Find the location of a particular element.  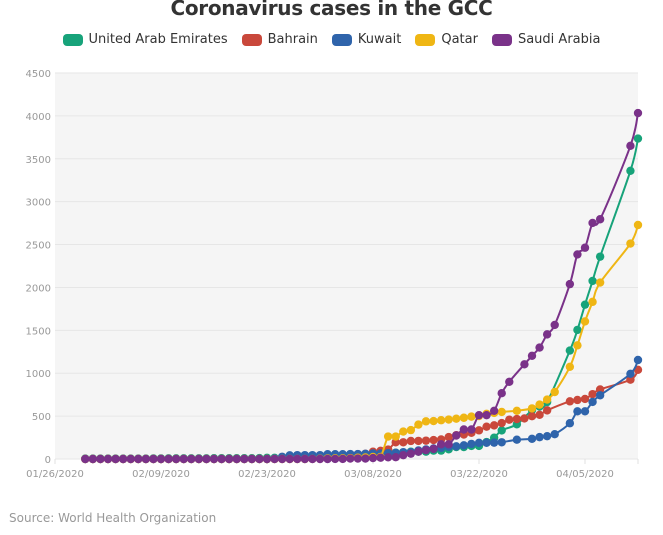

legend-item-uae: United Arab Emirates is located at coordinates (145, 39).